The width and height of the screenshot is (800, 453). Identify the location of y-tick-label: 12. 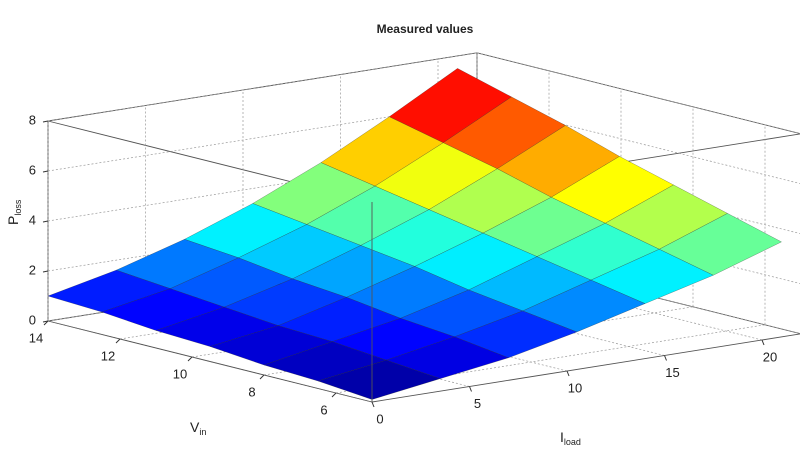
(108, 355).